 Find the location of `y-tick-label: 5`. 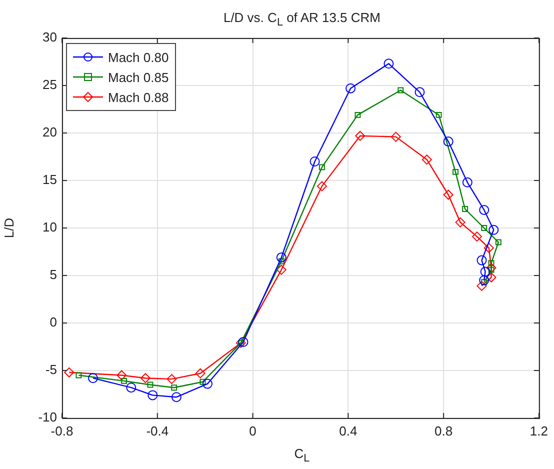

y-tick-label: 5 is located at coordinates (53, 274).